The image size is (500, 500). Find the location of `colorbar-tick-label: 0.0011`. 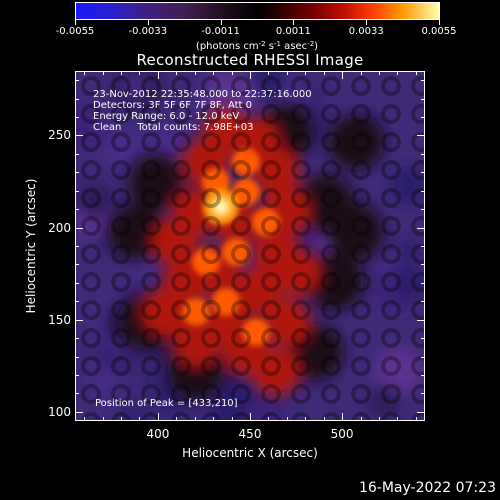

colorbar-tick-label: 0.0011 is located at coordinates (293, 31).